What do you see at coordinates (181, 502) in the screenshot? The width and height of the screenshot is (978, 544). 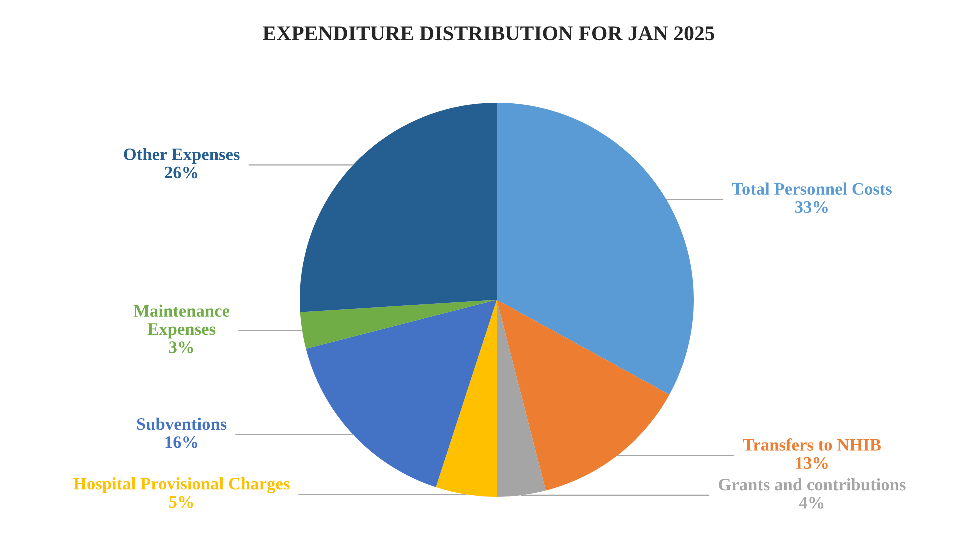 I see `data-label: 5%` at bounding box center [181, 502].